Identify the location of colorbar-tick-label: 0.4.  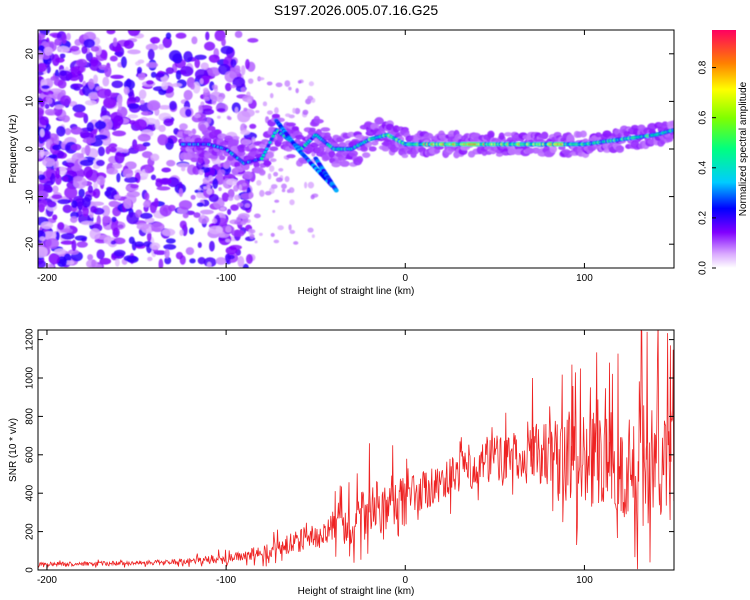
(703, 167).